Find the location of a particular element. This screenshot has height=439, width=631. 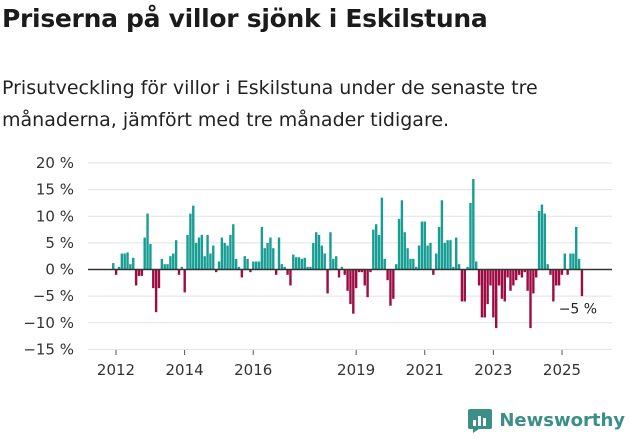

newsworthy-logo-icon is located at coordinates (480, 421).